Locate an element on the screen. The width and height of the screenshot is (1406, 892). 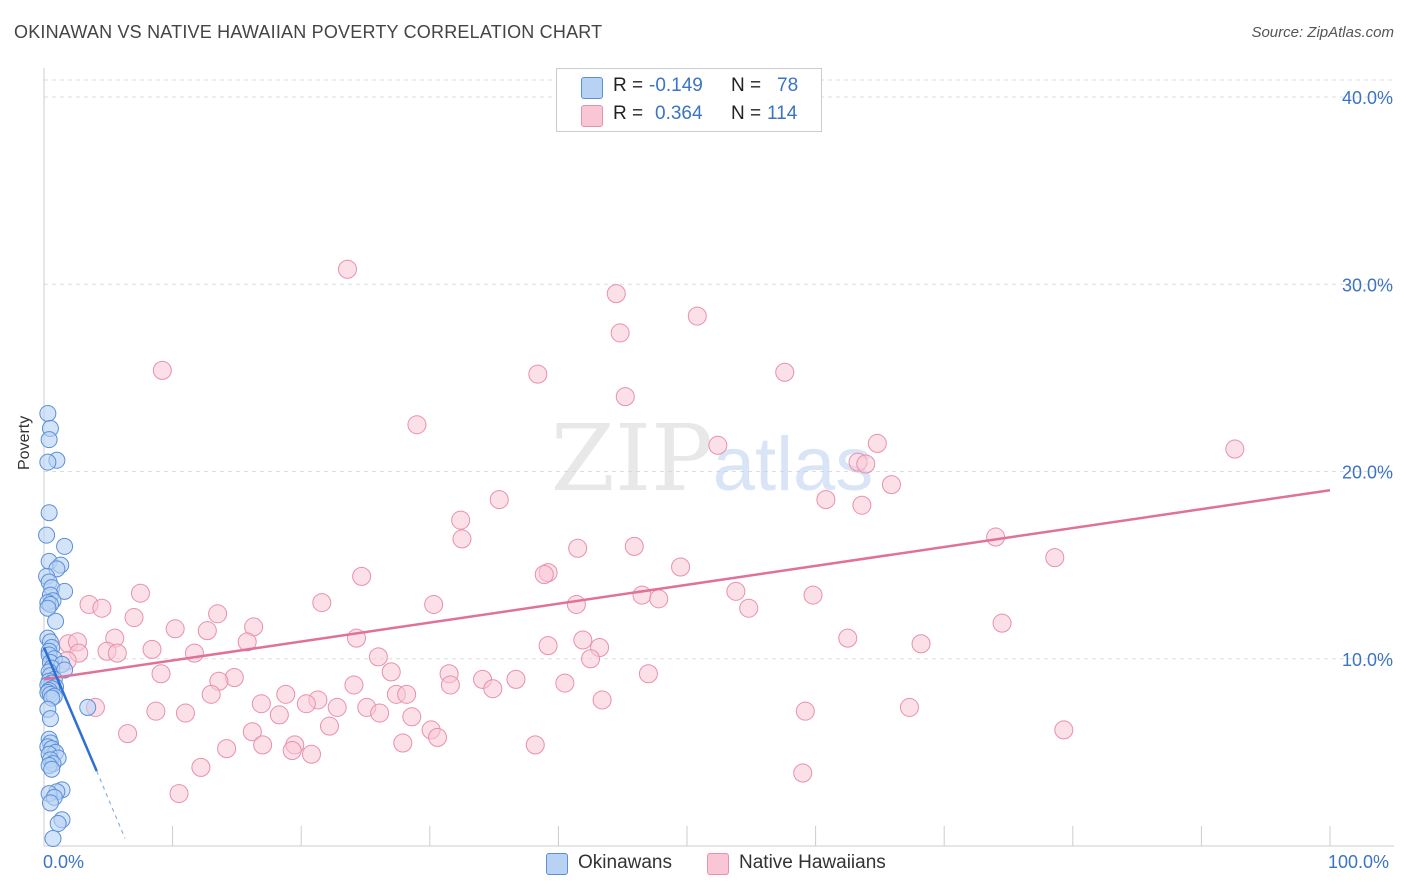
x-tick-max: 100.0% is located at coordinates (1359, 862).